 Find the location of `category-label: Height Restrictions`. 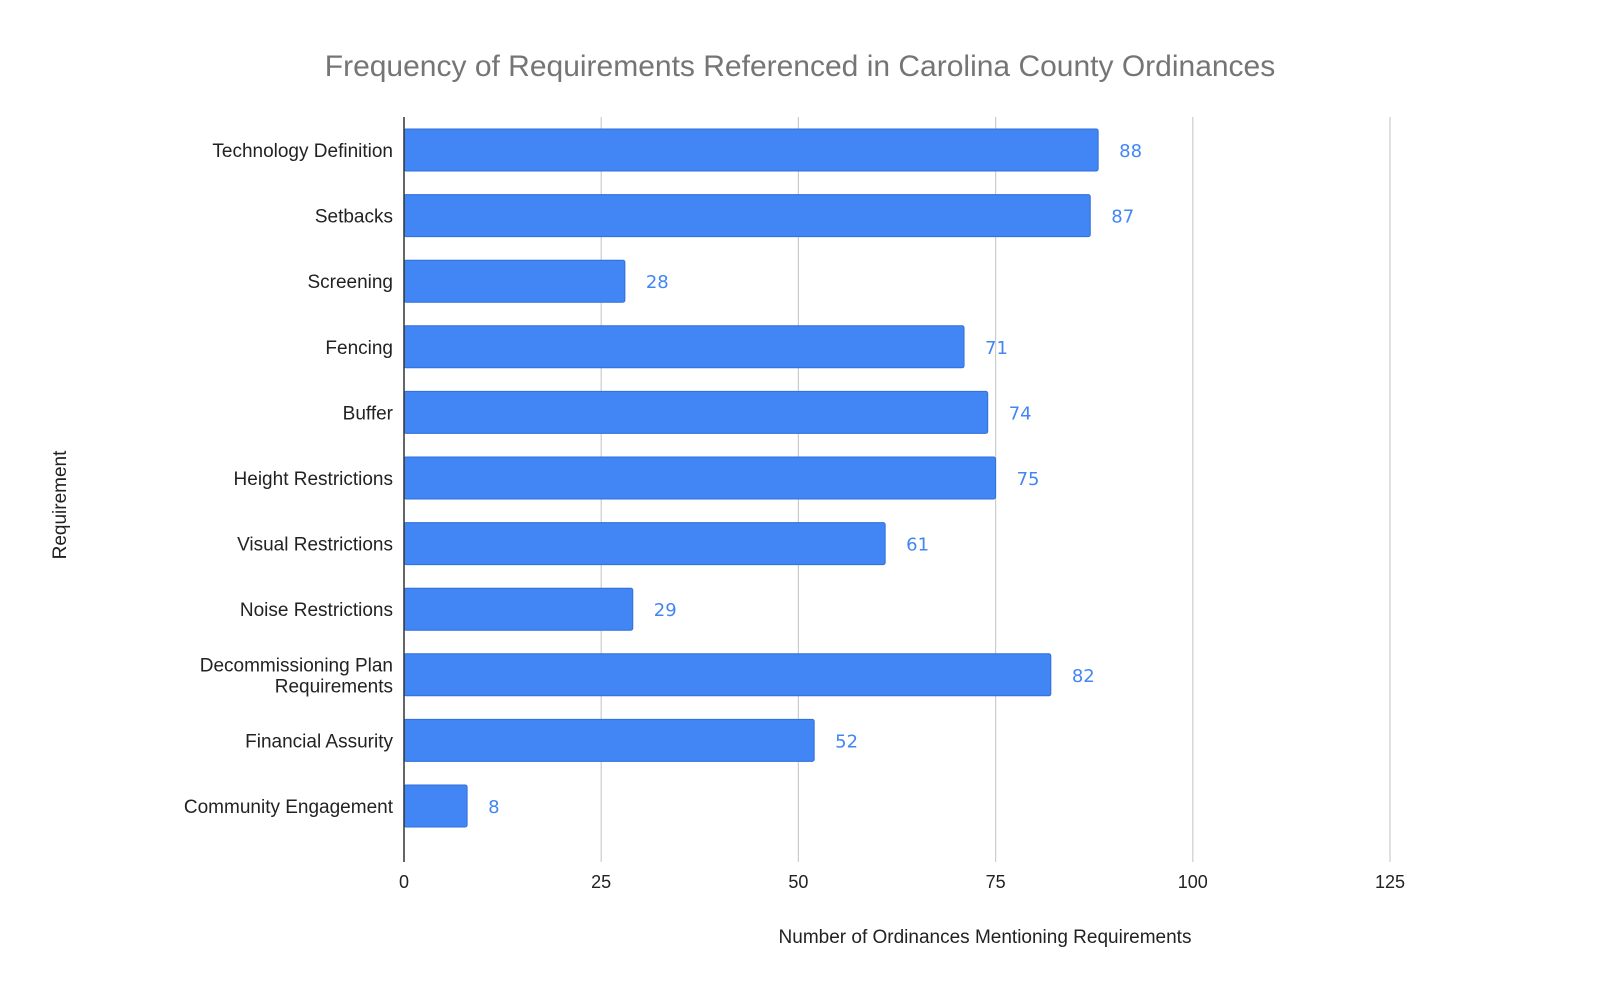

category-label: Height Restrictions is located at coordinates (313, 479).